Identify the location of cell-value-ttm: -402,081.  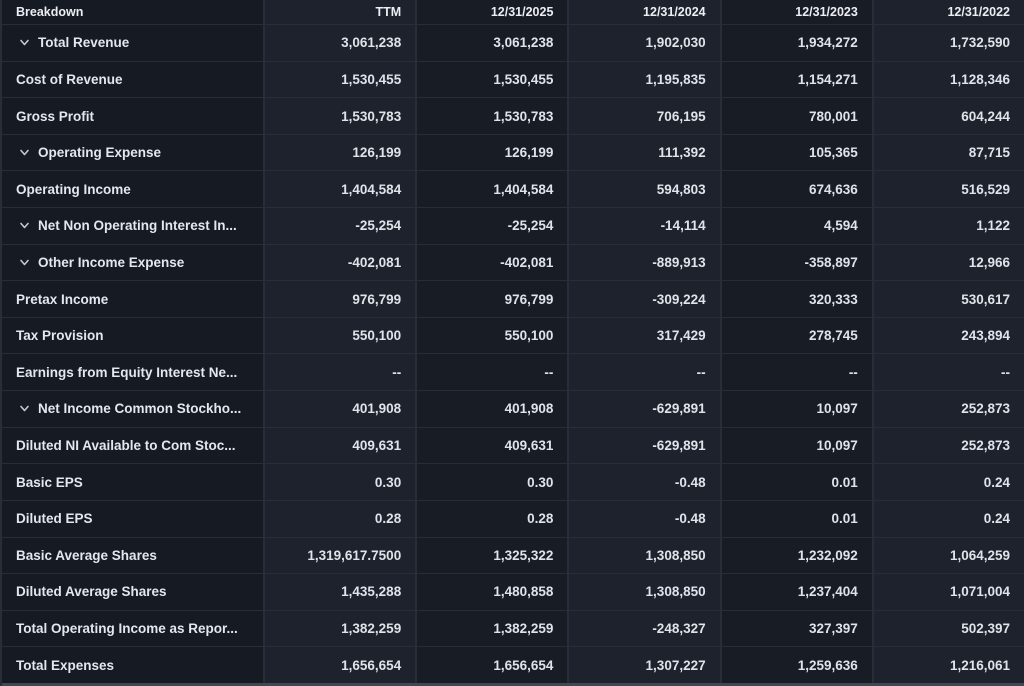
(341, 262).